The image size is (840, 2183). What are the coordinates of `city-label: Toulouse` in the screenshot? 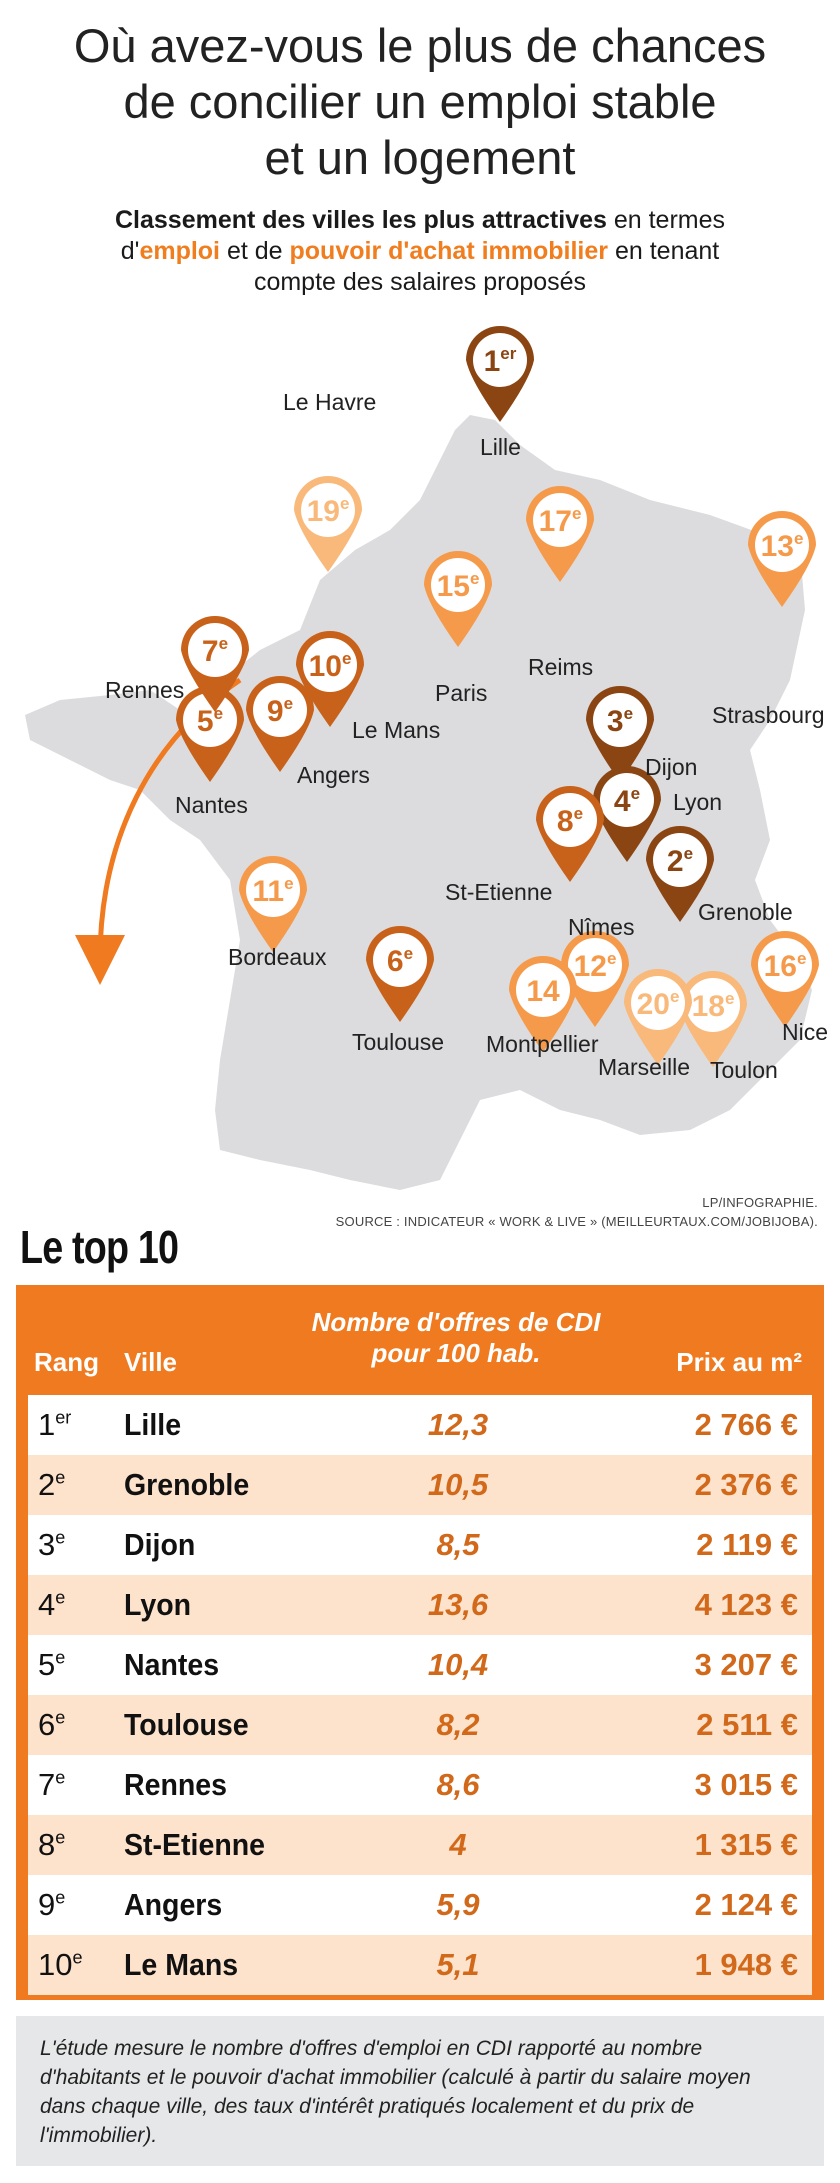 It's located at (398, 1042).